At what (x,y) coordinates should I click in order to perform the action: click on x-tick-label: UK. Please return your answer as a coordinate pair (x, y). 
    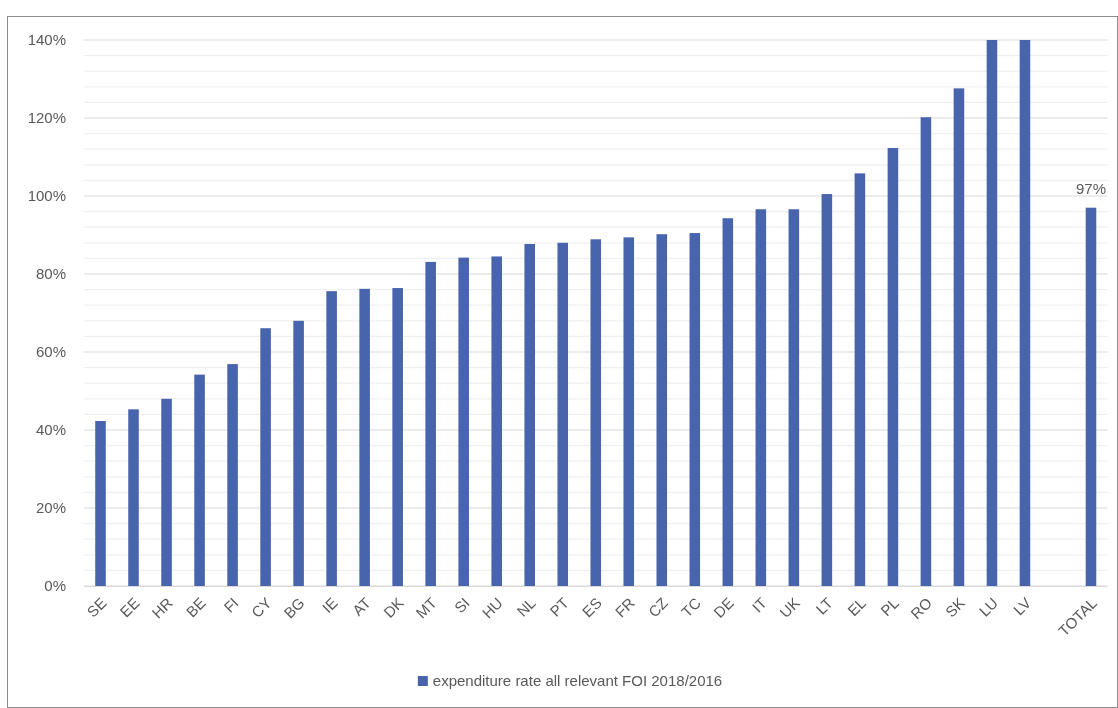
    Looking at the image, I should click on (789, 607).